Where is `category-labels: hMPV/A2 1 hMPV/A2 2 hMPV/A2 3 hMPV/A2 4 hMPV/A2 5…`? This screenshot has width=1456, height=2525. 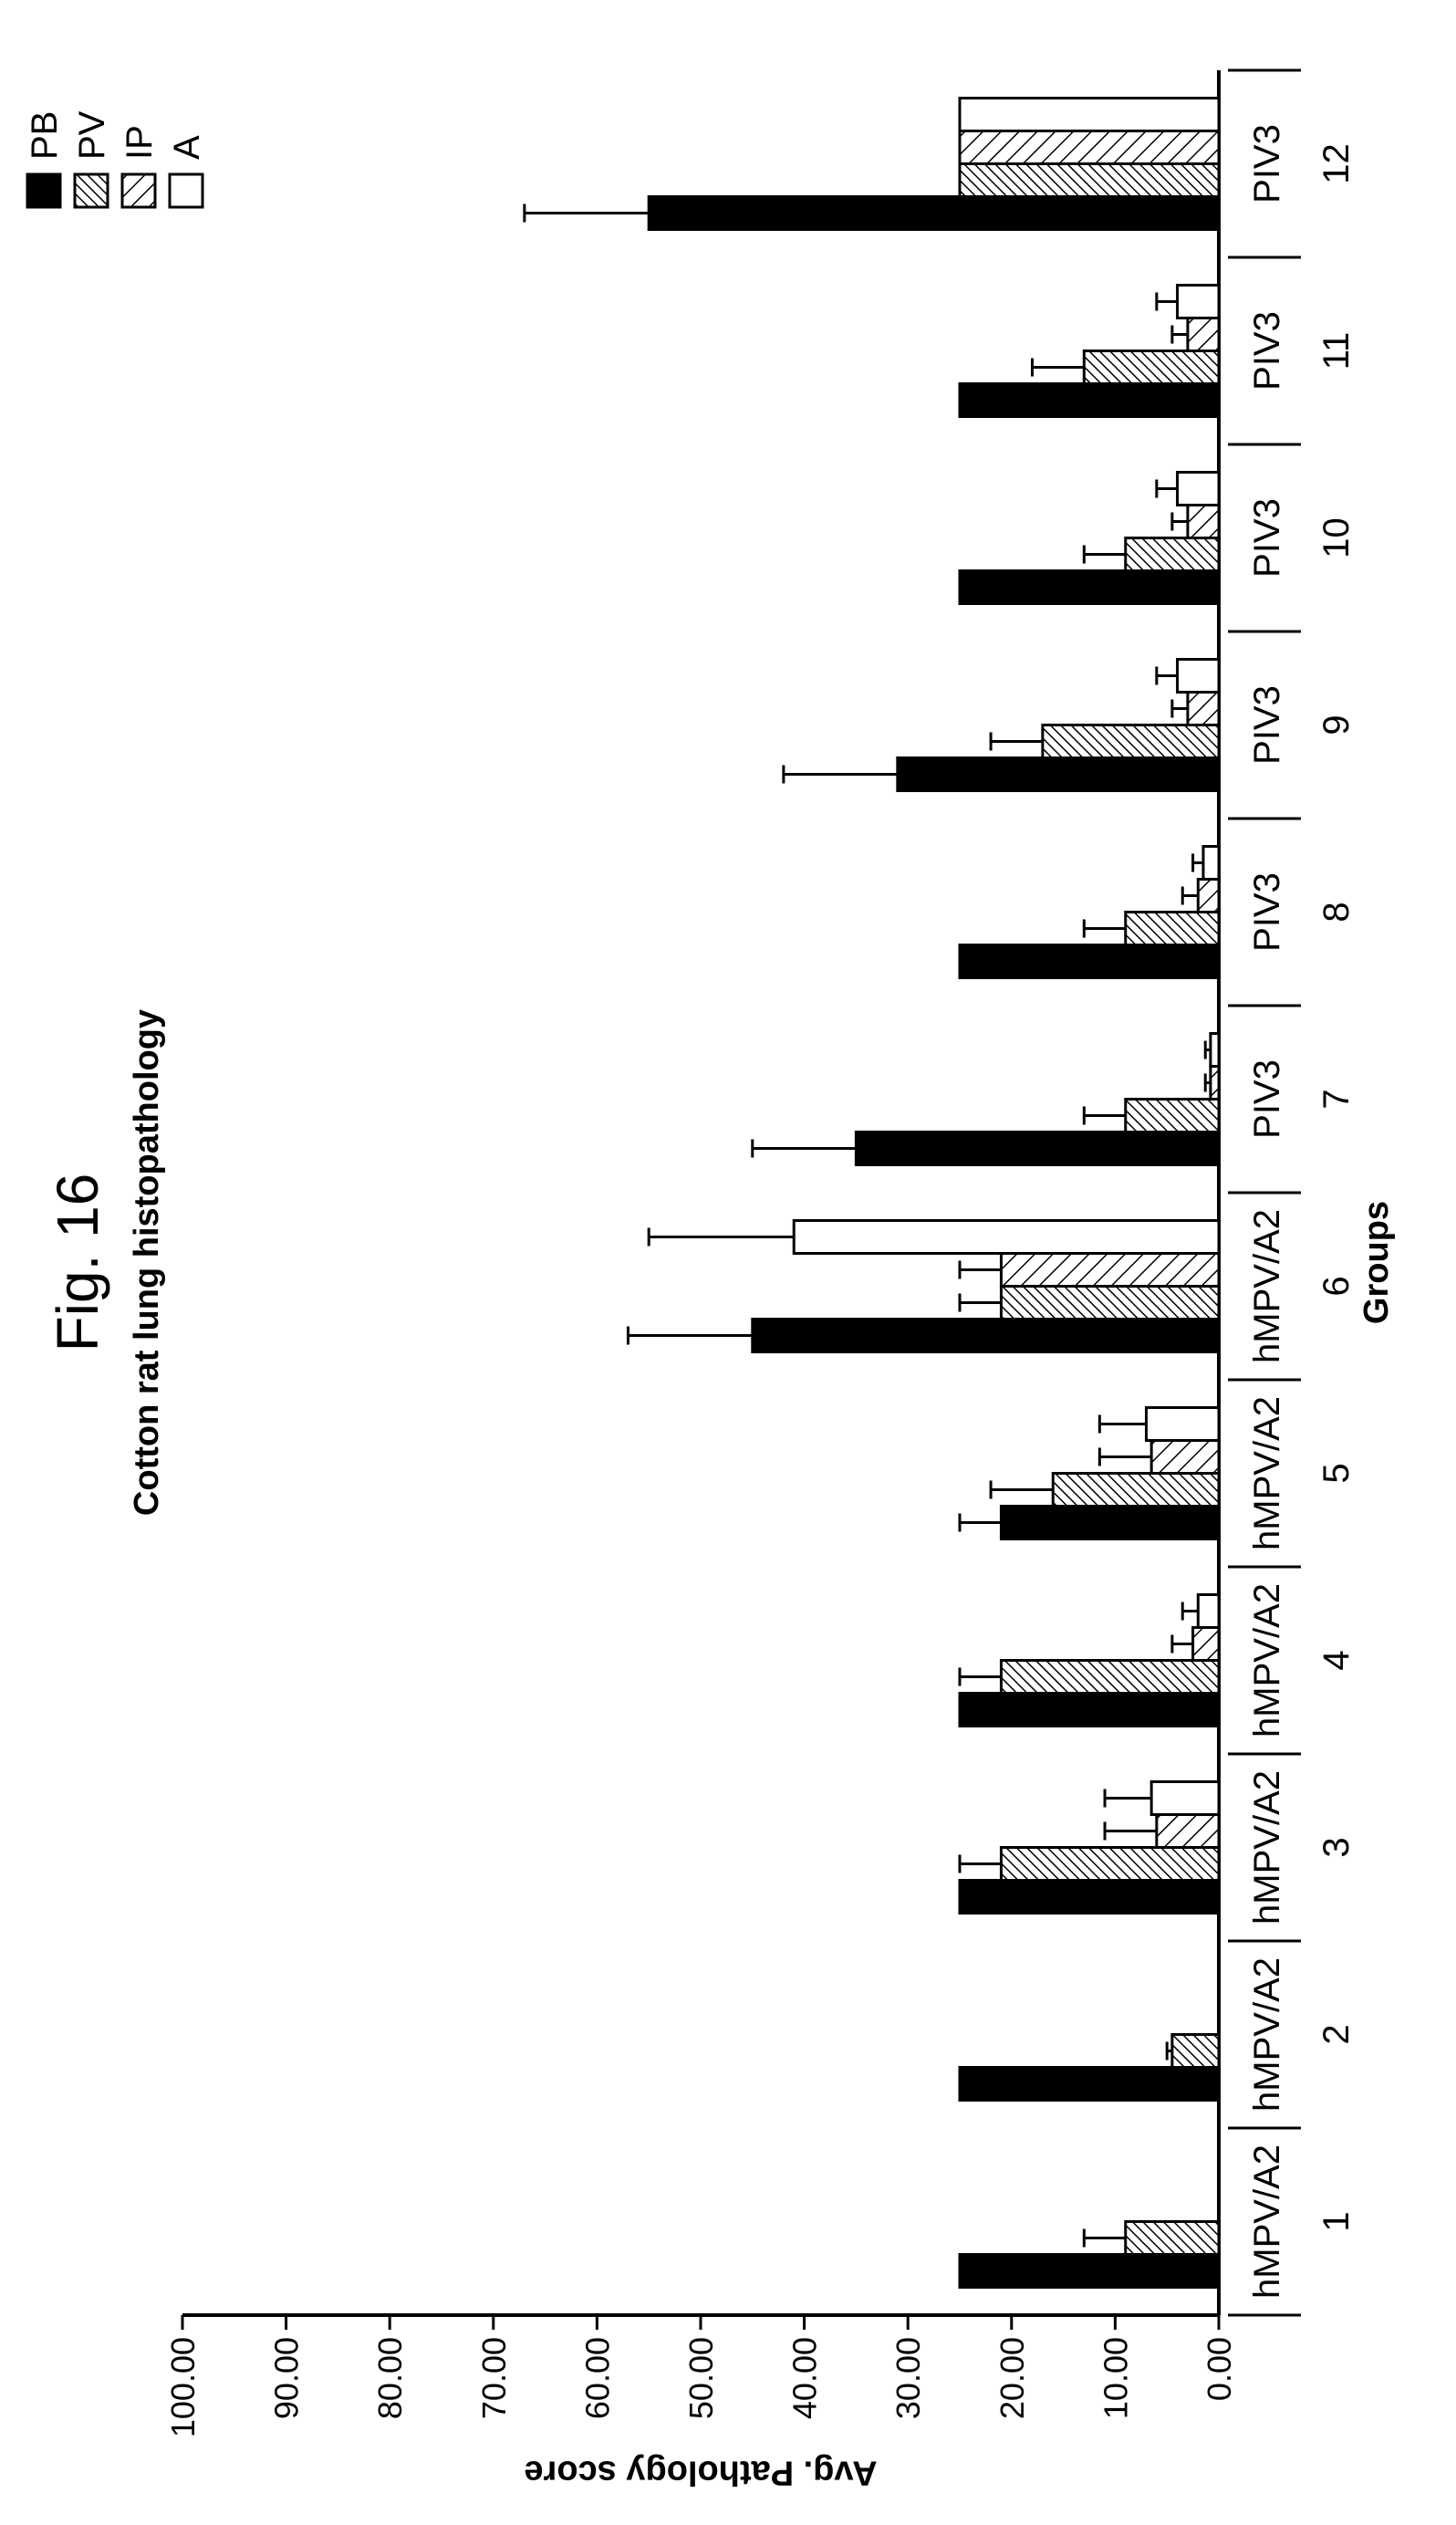
category-labels: hMPV/A2 1 hMPV/A2 2 hMPV/A2 3 hMPV/A2 4 hMPV/A2 5… is located at coordinates (1292, 1192).